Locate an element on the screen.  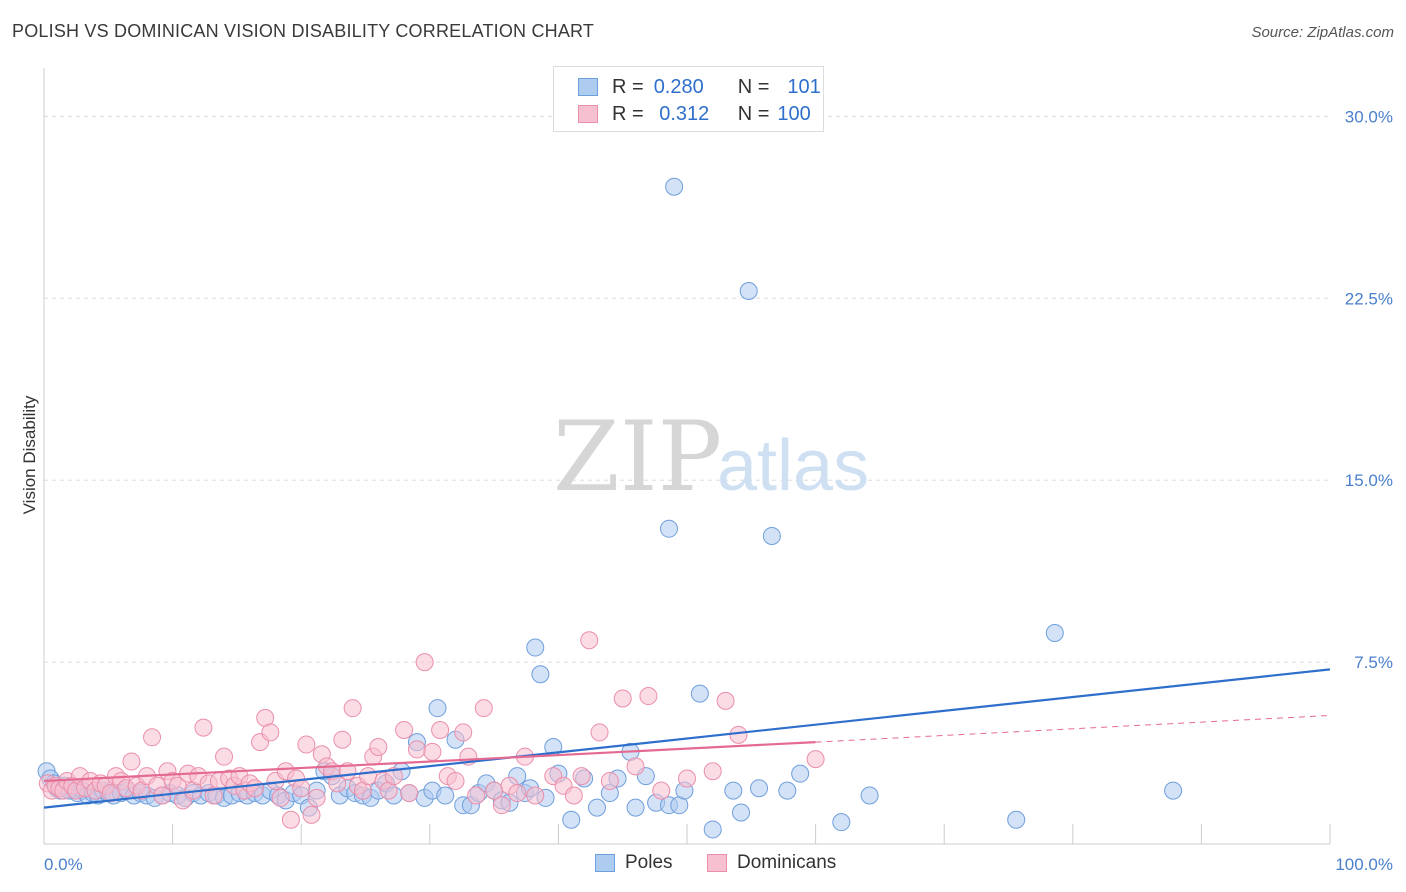
dominicans-trend-extension is located at coordinates (1073, 728).